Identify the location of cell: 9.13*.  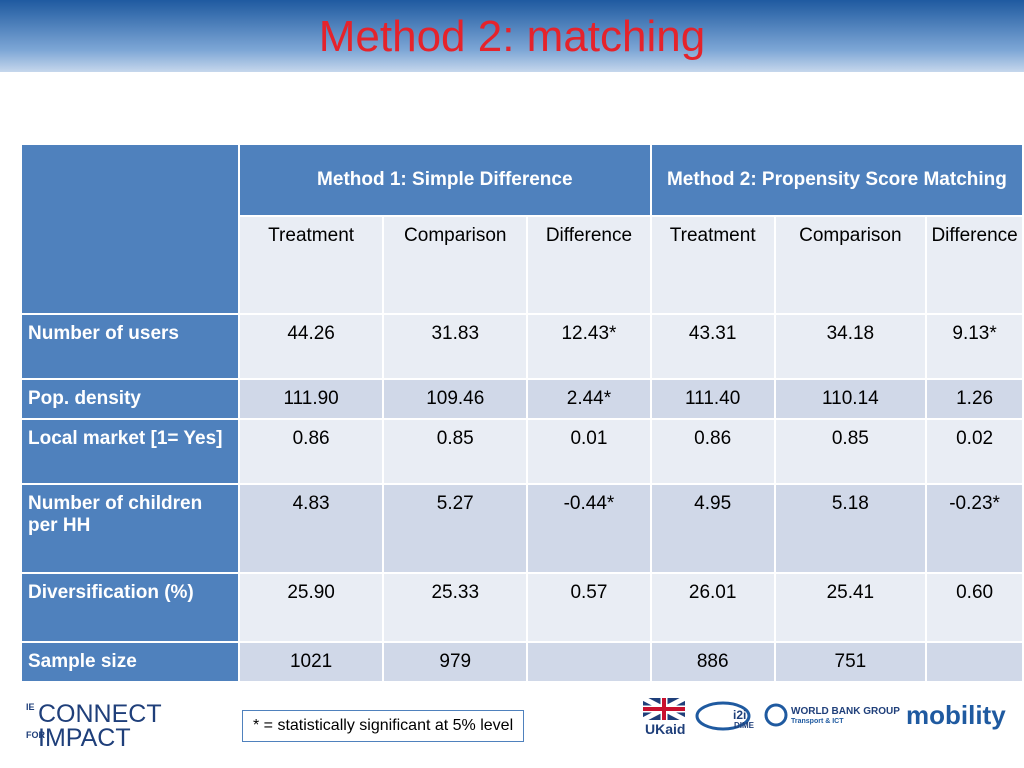
(974, 346).